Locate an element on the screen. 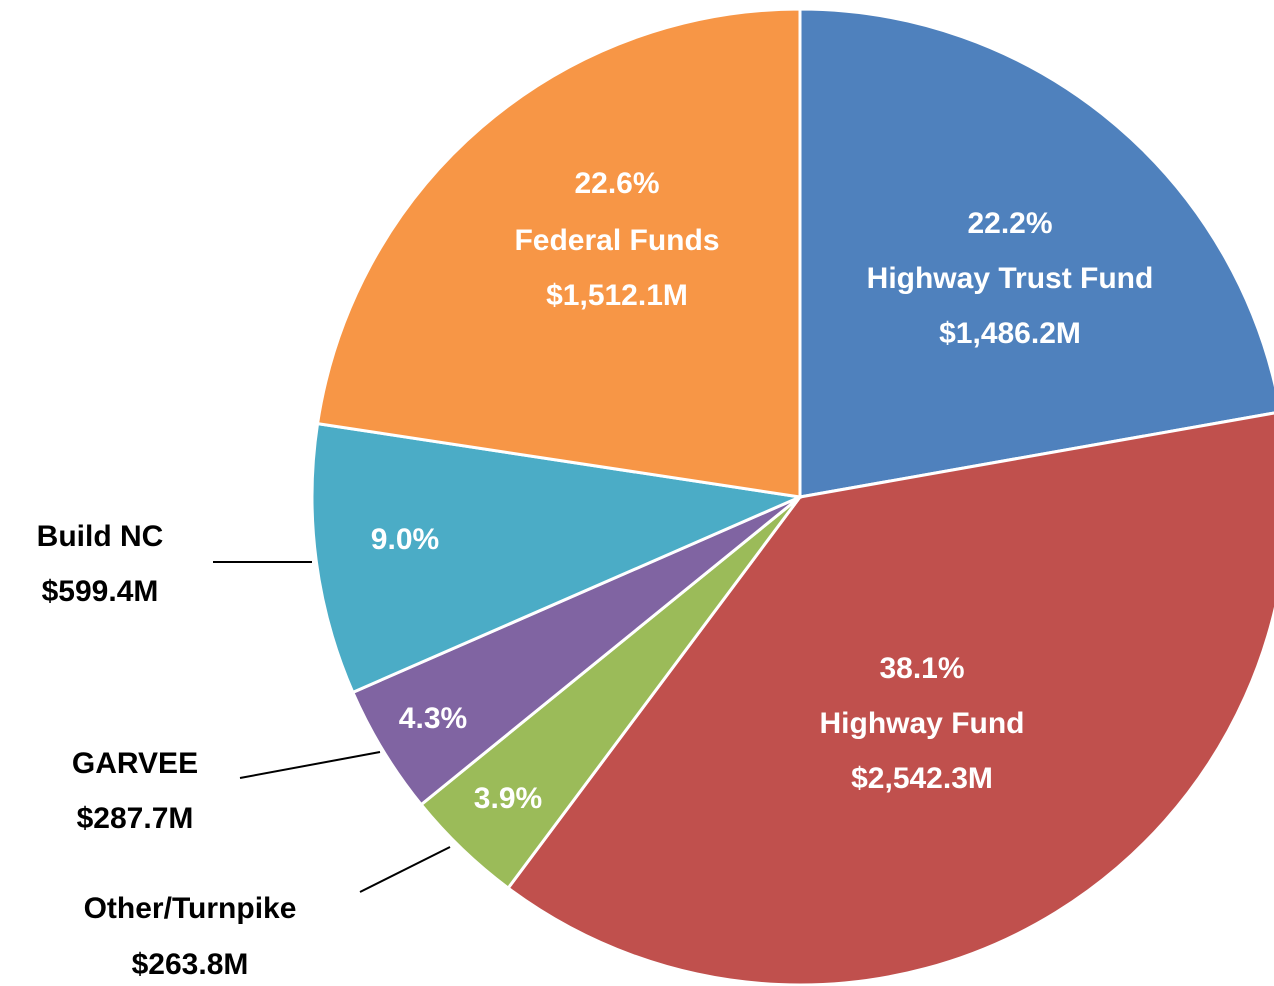  slice-label: Highway Fund is located at coordinates (922, 723).